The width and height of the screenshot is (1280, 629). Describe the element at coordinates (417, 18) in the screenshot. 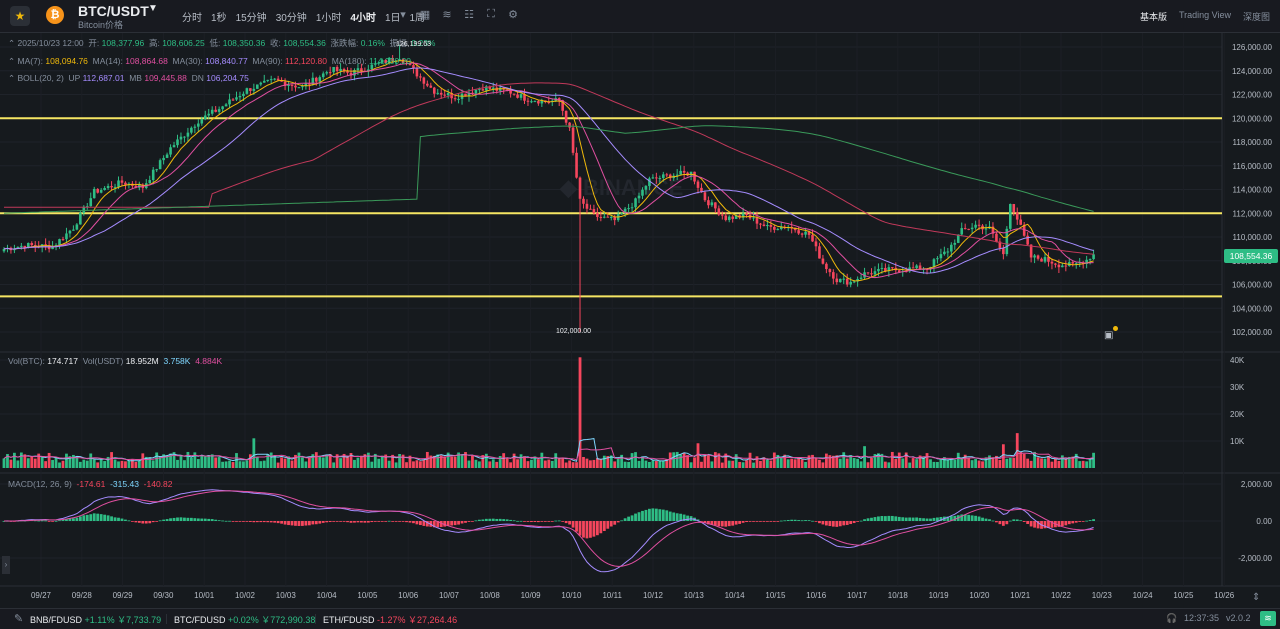

I see `interval-tab-7: 1周` at that location.